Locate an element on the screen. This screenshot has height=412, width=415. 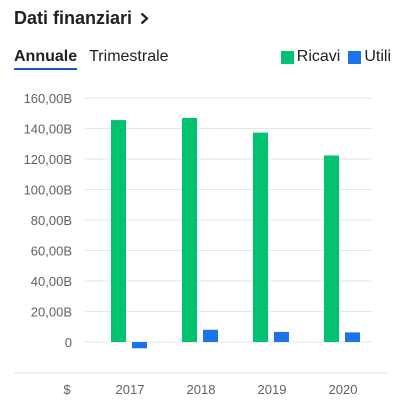
period-tabs: Annuale Trimestrale is located at coordinates (97, 59).